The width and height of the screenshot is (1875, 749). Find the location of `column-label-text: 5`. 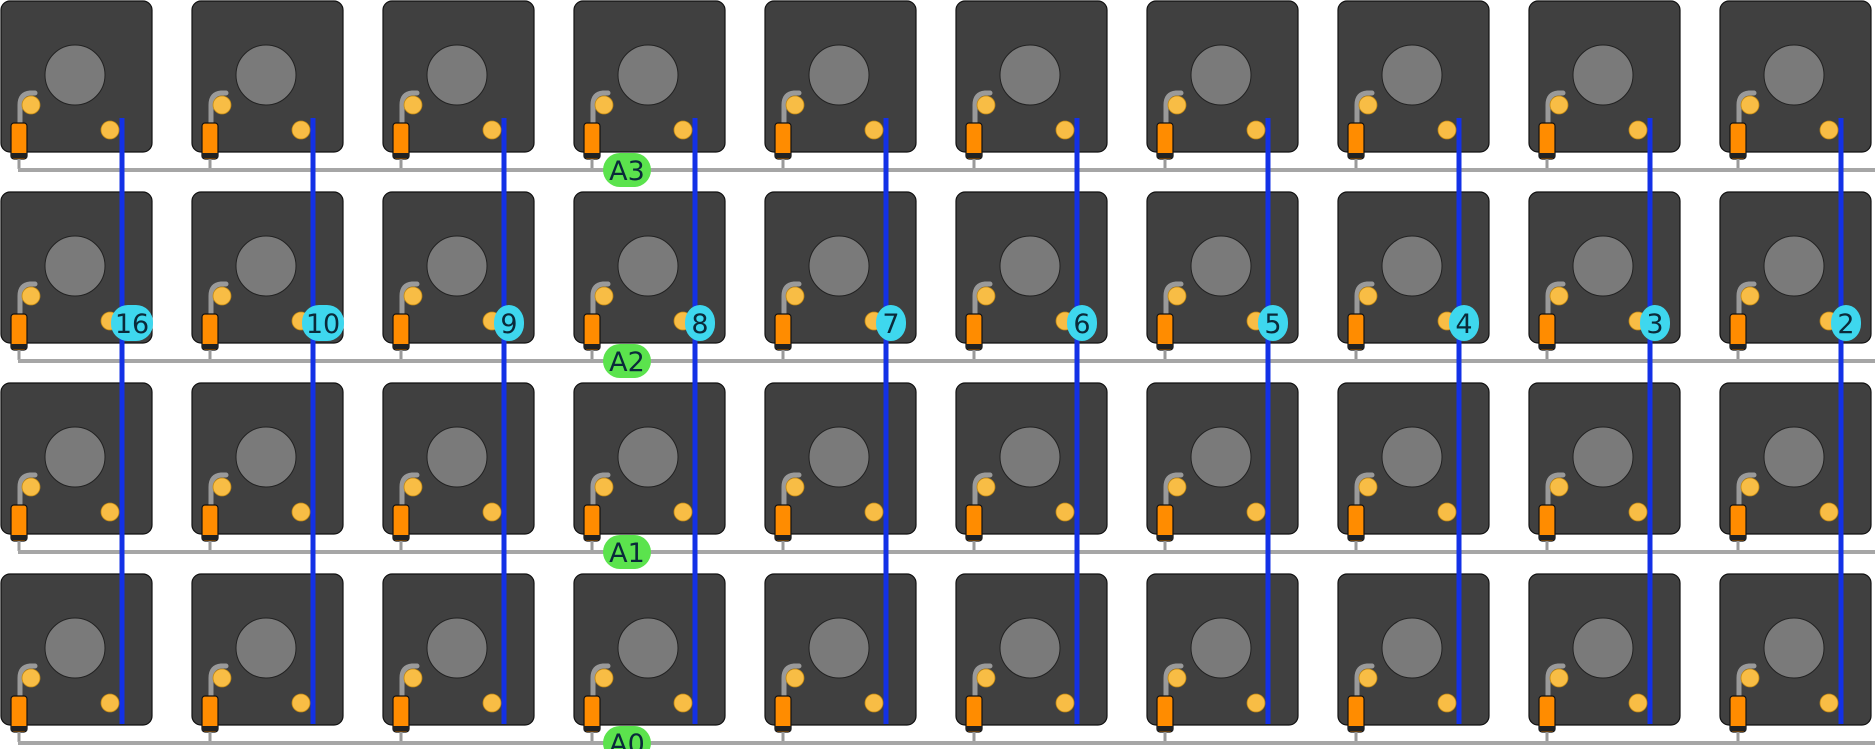

column-label-text: 5 is located at coordinates (1272, 324).